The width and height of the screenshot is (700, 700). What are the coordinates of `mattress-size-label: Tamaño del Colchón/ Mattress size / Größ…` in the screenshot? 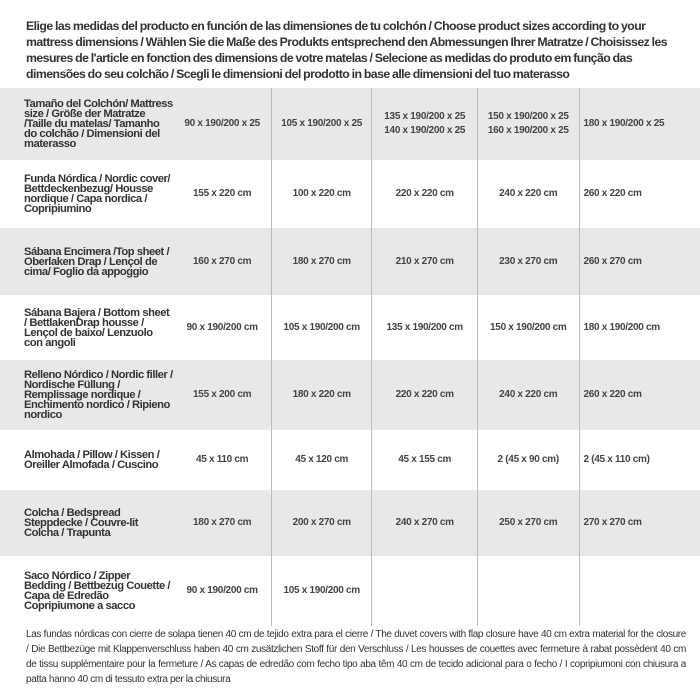 It's located at (98, 124).